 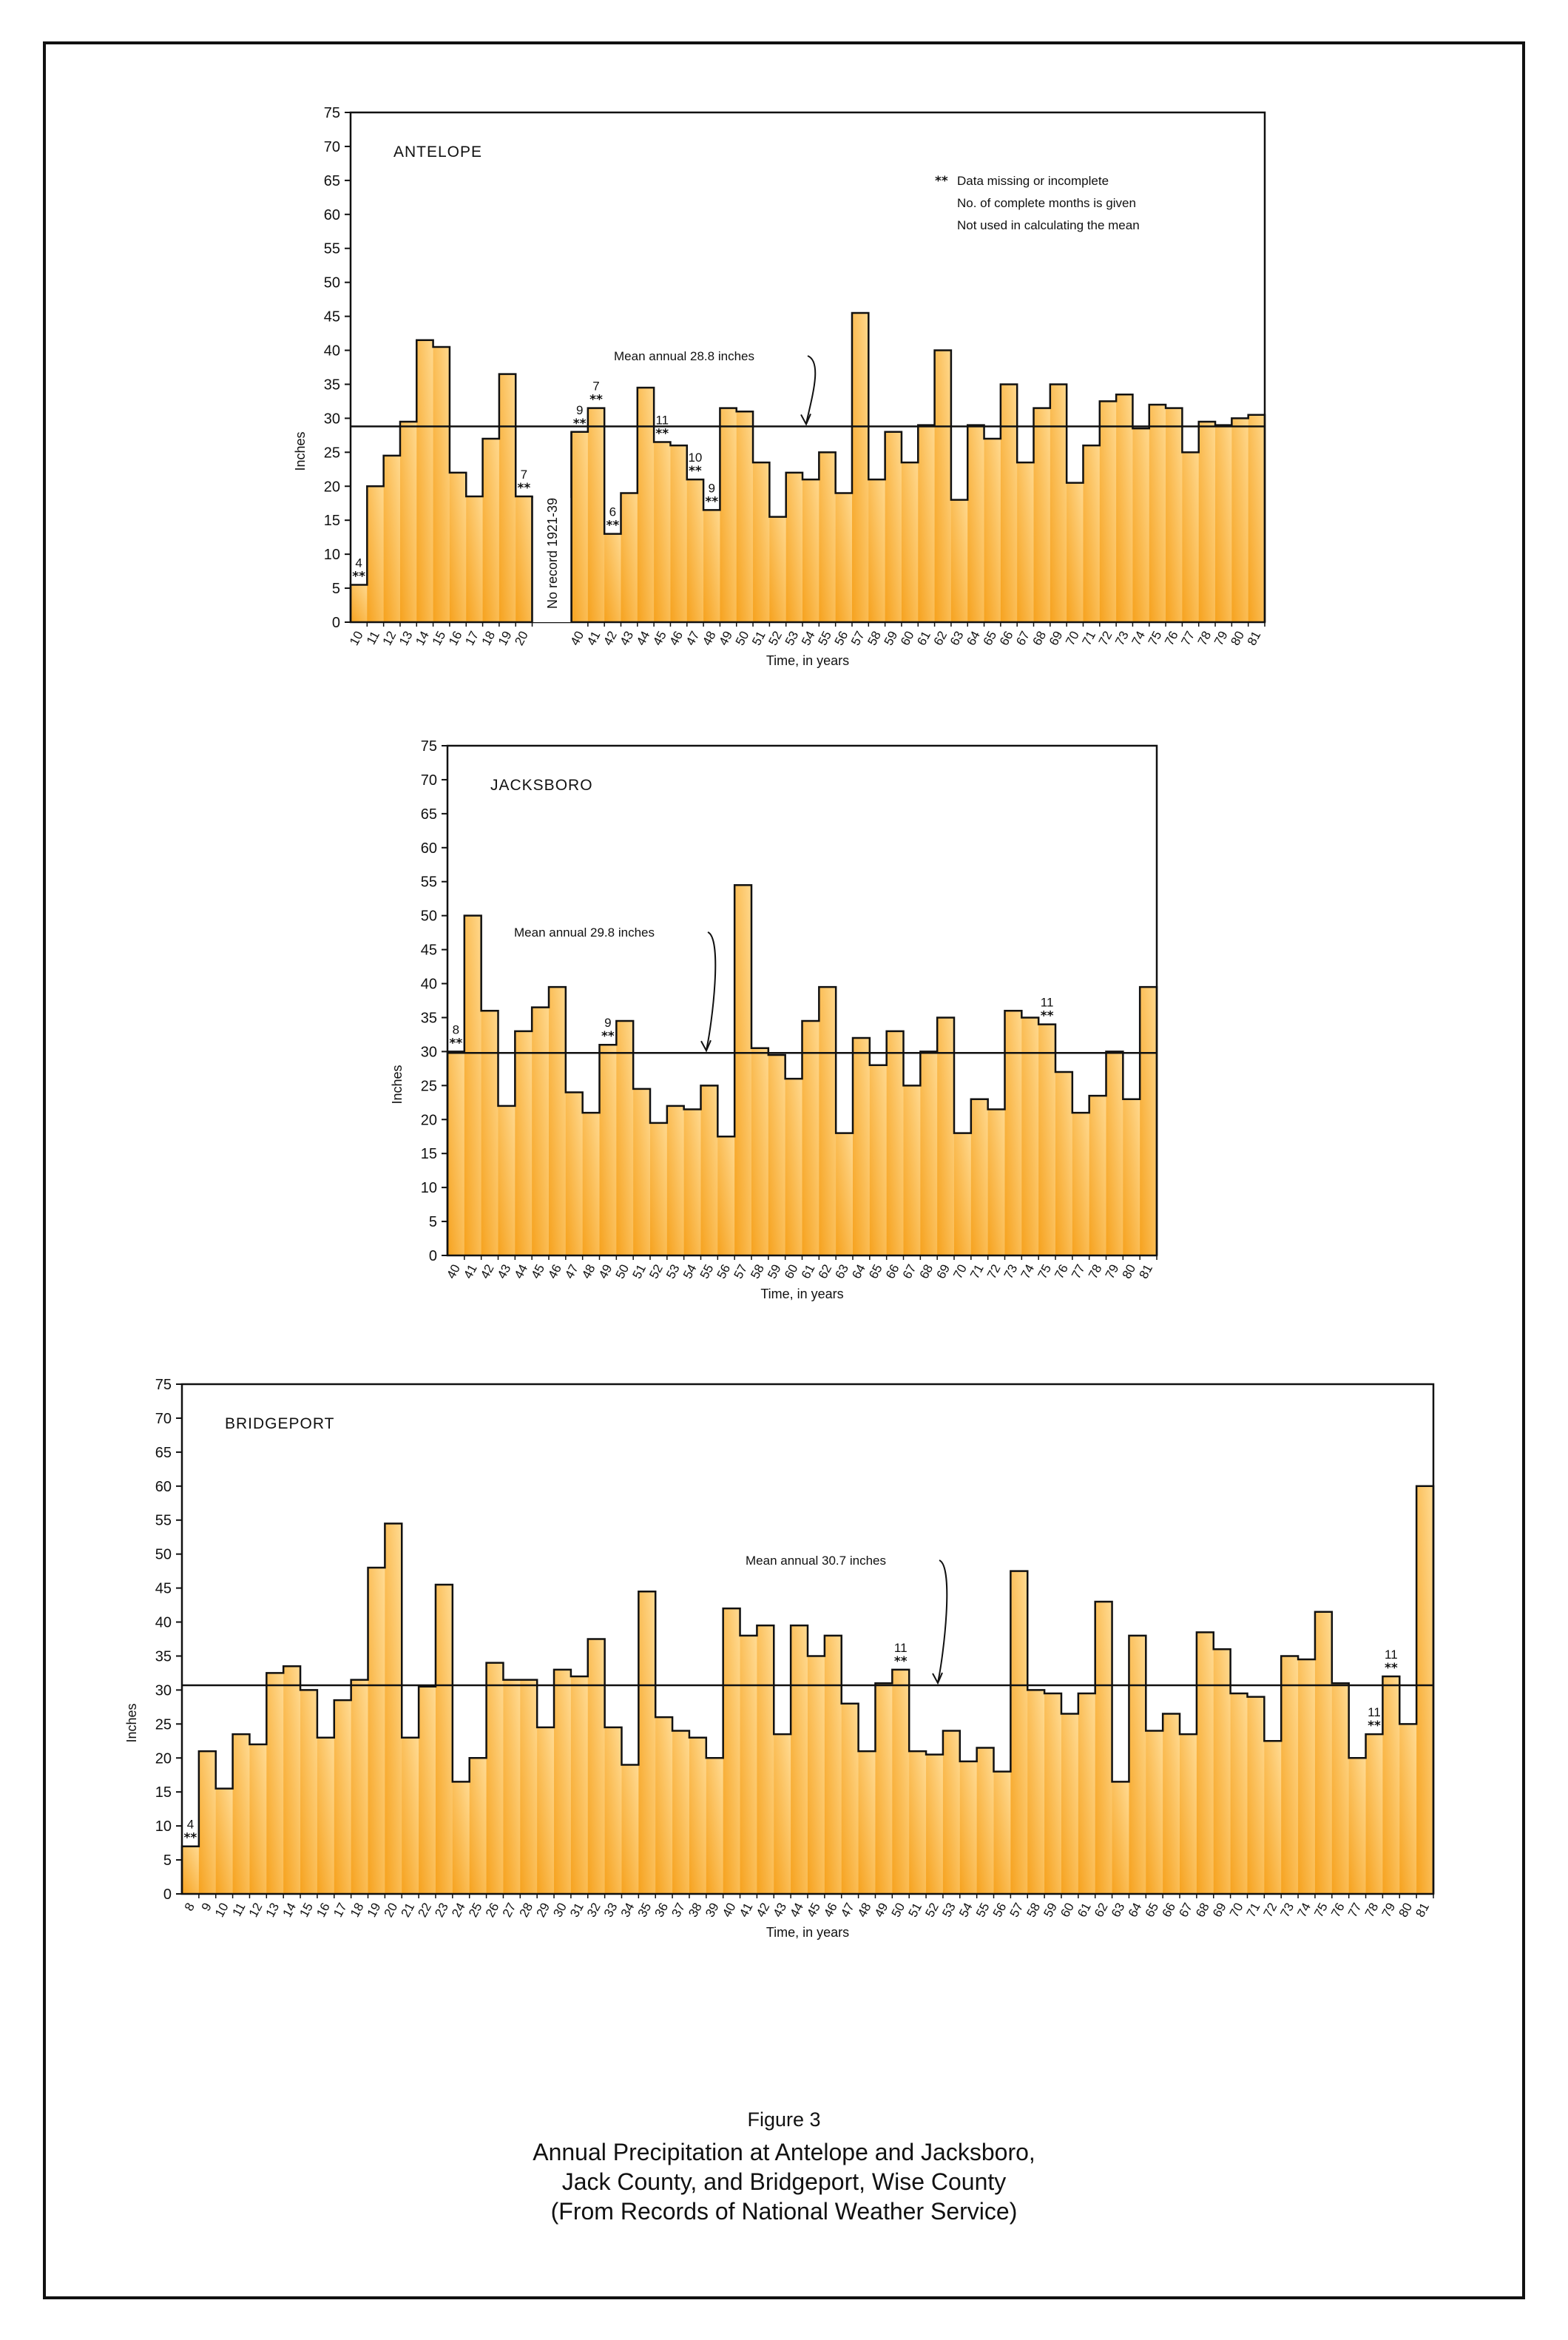 I want to click on x-tick-label: 57, so click(x=858, y=639).